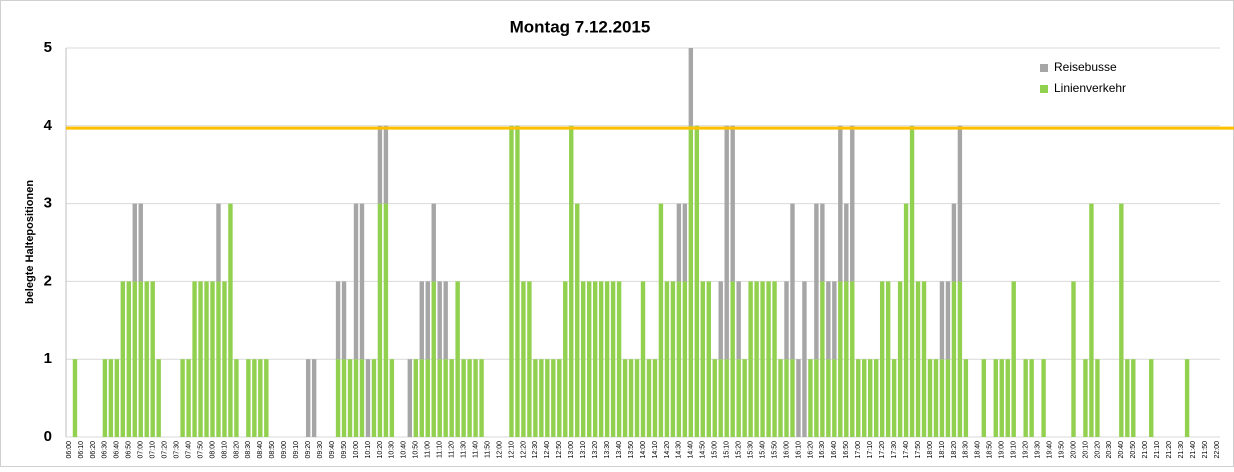 Image resolution: width=1234 pixels, height=472 pixels. What do you see at coordinates (487, 449) in the screenshot?
I see `x-tick-label: 11:50` at bounding box center [487, 449].